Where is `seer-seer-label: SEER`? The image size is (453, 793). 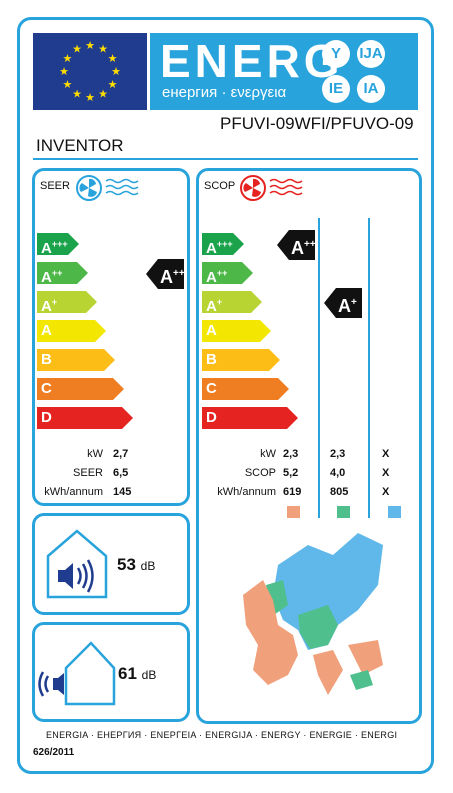 seer-seer-label: SEER is located at coordinates (88, 473).